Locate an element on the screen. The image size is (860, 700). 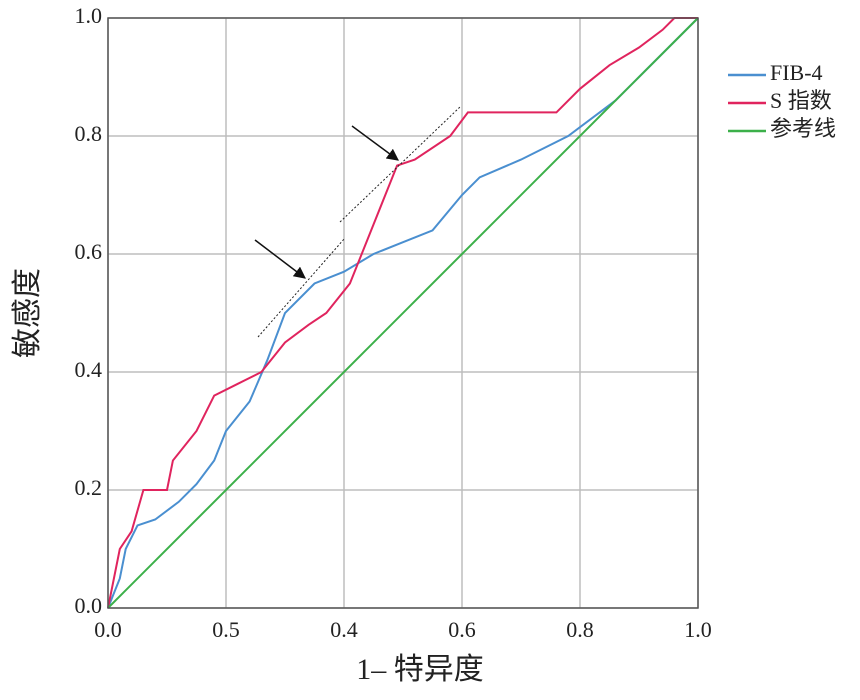
y-tick-label: 0.6 is located at coordinates (89, 251).